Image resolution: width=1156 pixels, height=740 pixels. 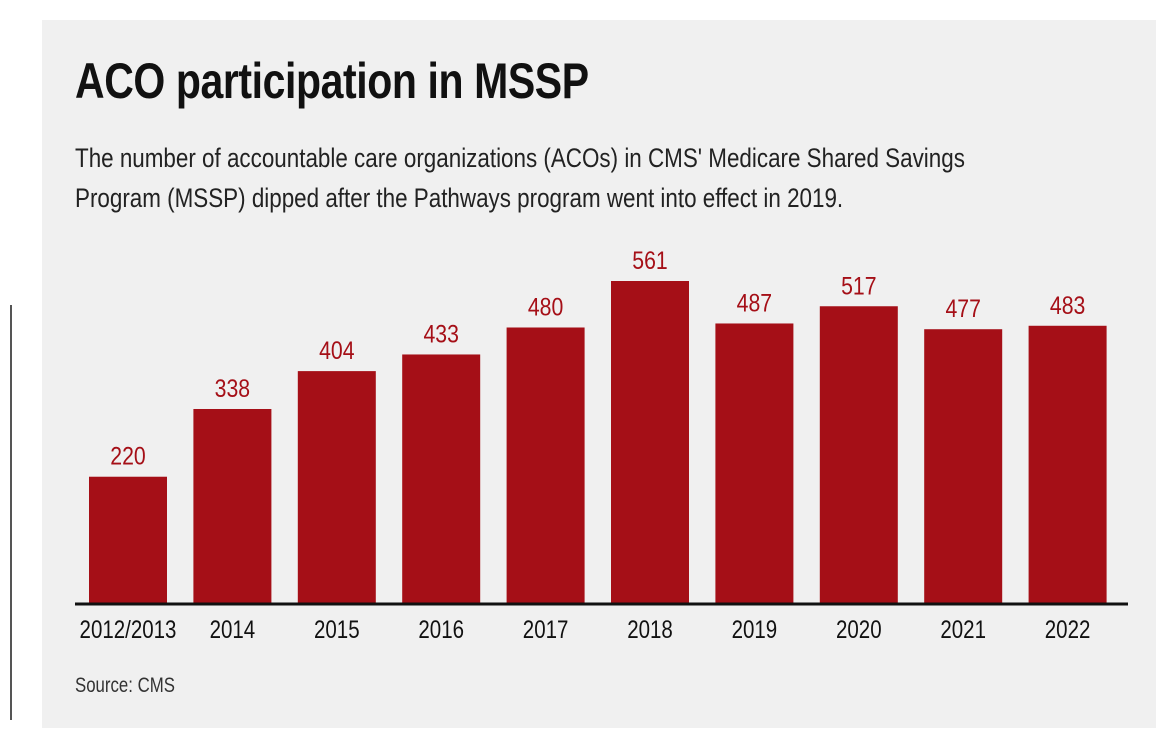 What do you see at coordinates (128, 629) in the screenshot?
I see `x-tick-label: 2012/2013` at bounding box center [128, 629].